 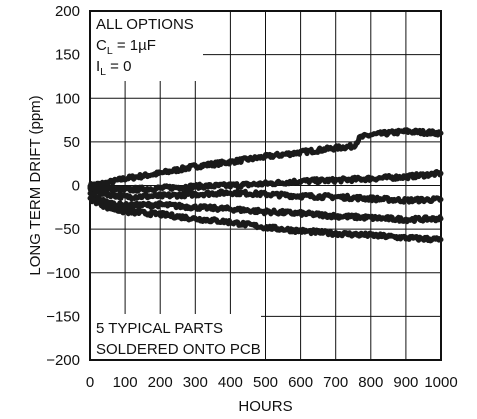 I want to click on y-axis-label: LONG TERM DRIFT (ppm), so click(x=35, y=185).